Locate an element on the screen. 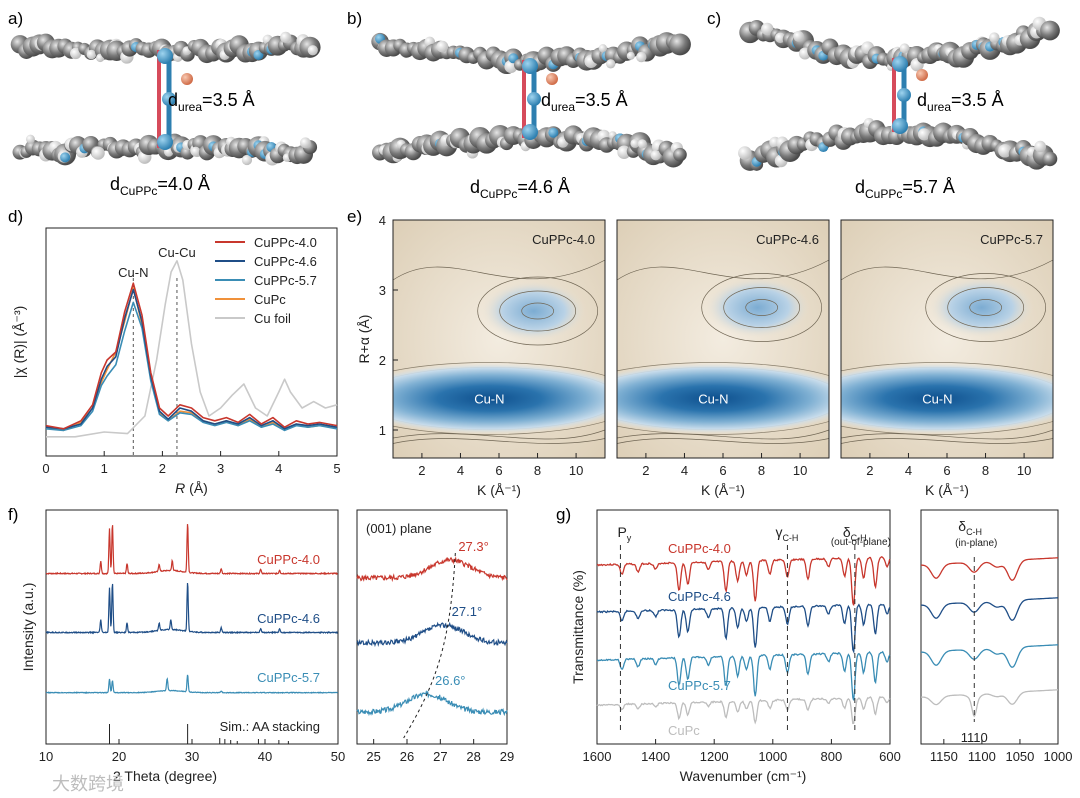  series-label: CuPPc-4.0 is located at coordinates (288, 559).